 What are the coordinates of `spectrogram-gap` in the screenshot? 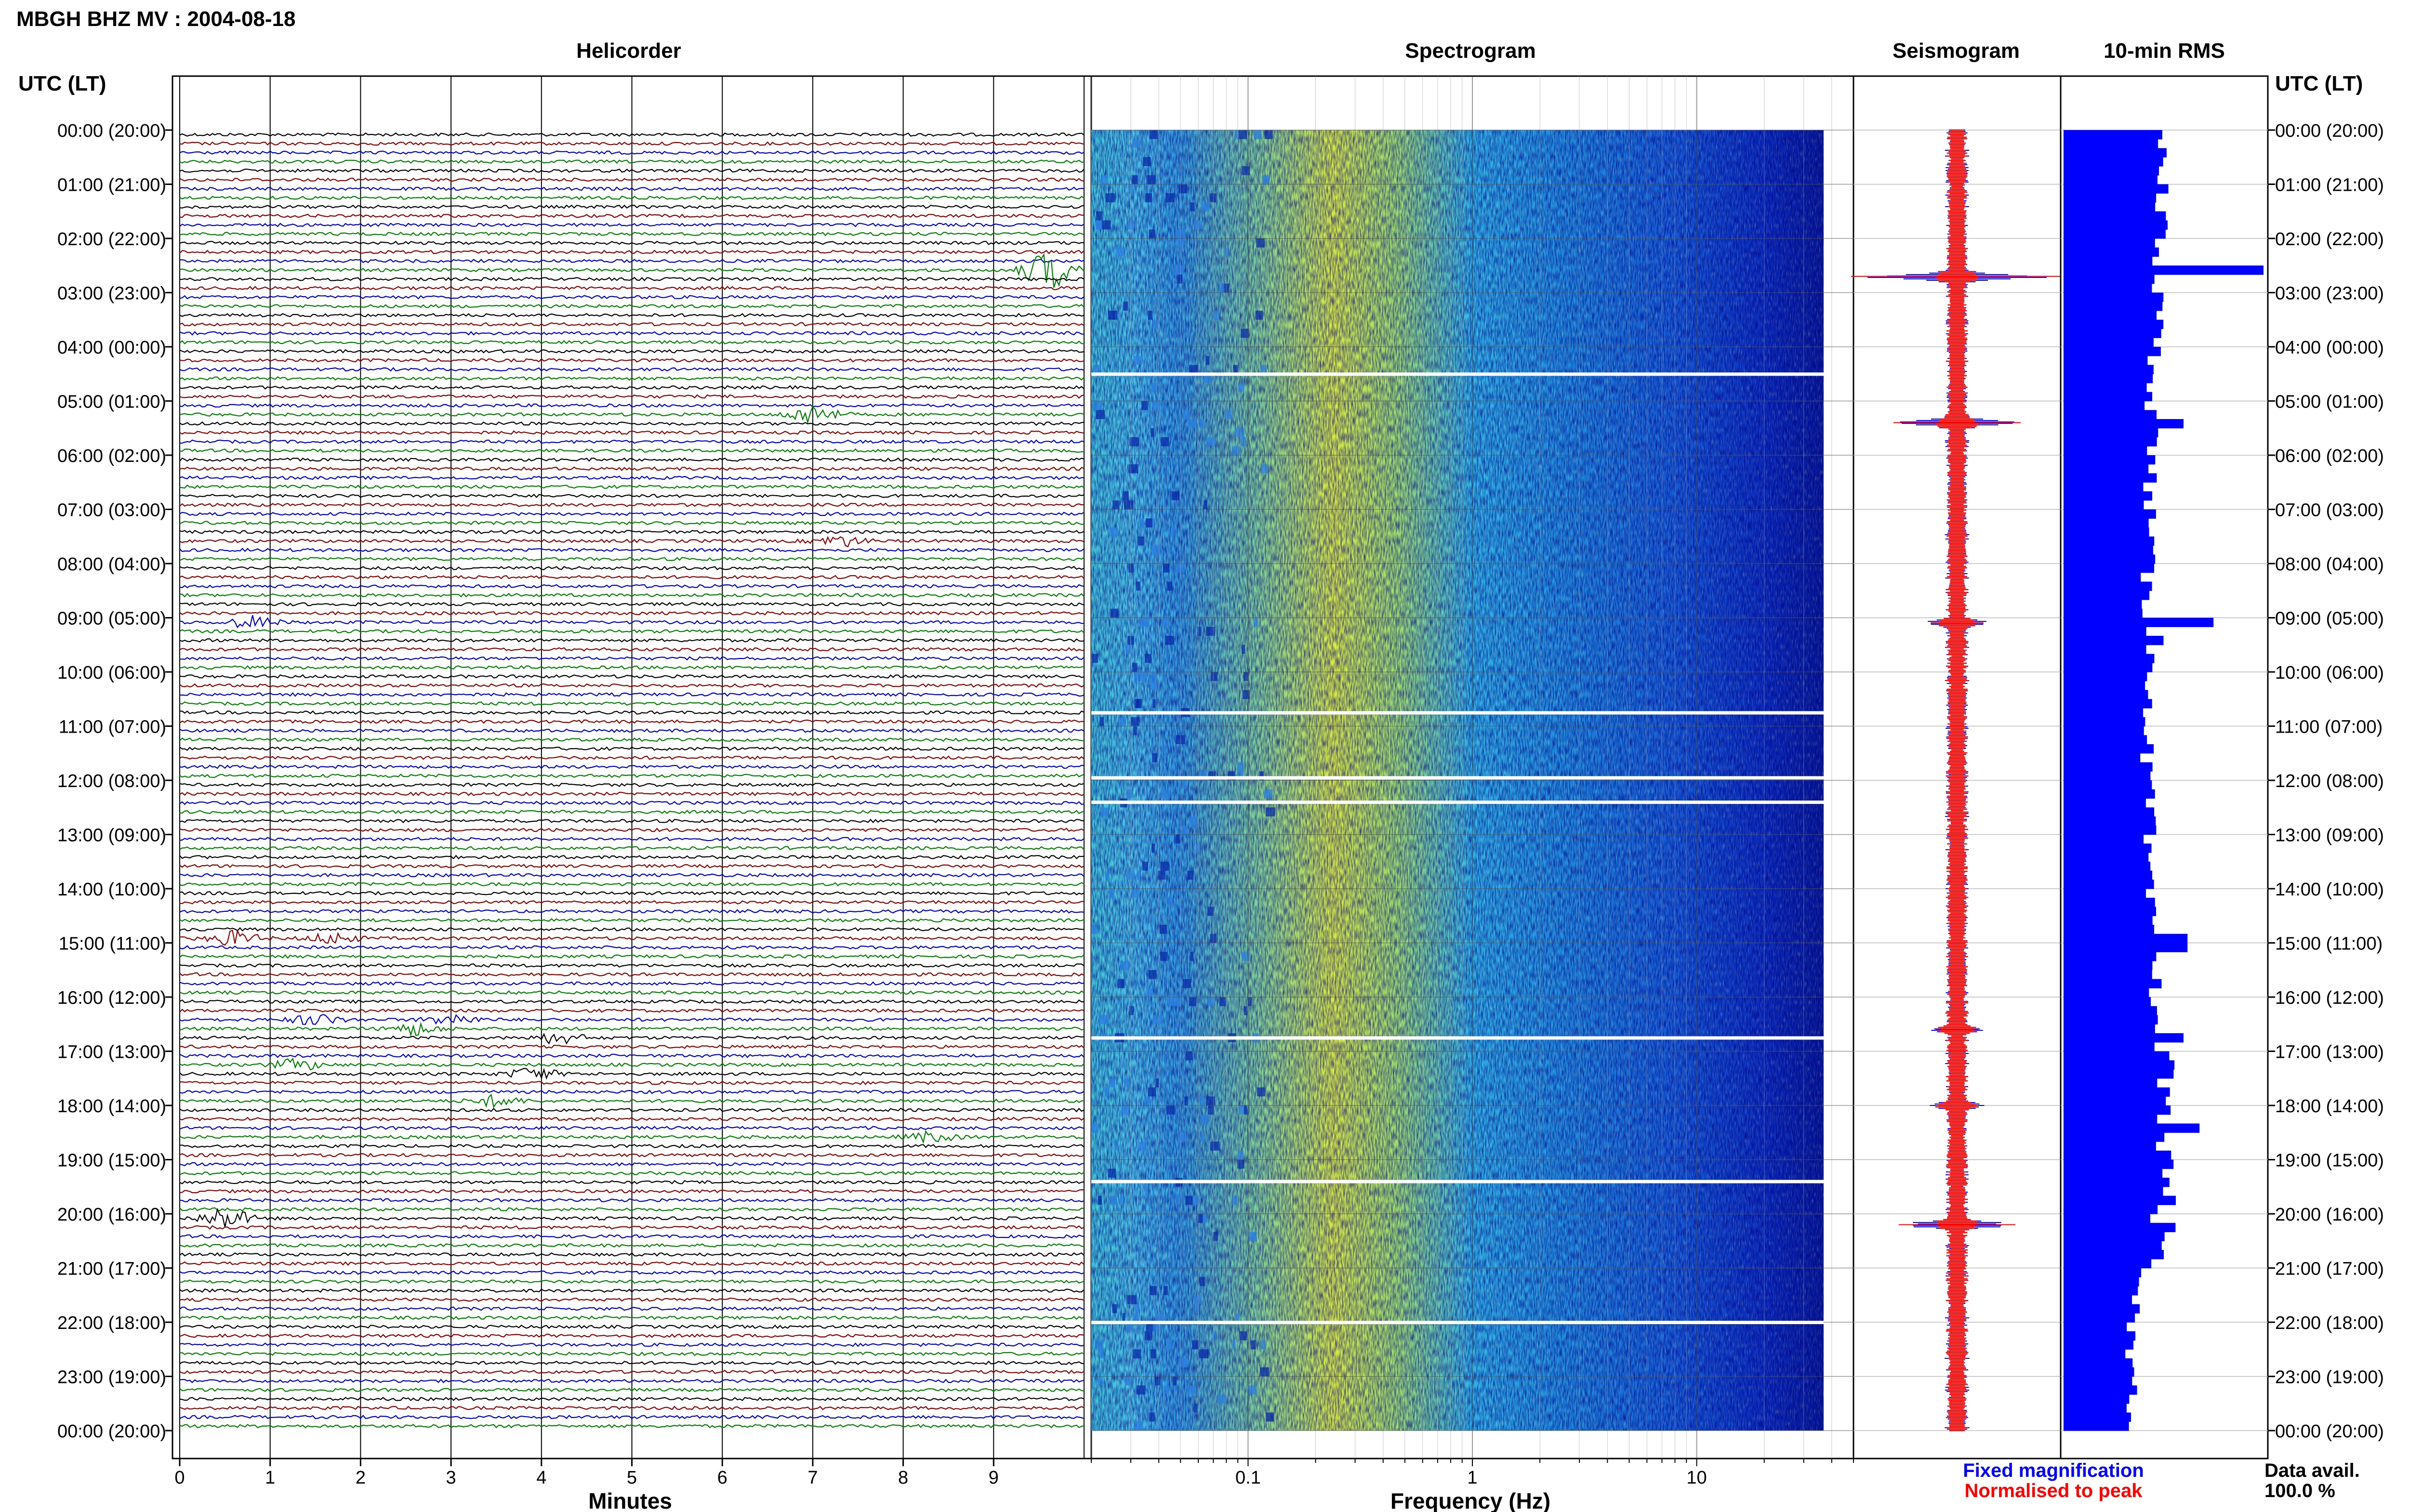 It's located at (1457, 374).